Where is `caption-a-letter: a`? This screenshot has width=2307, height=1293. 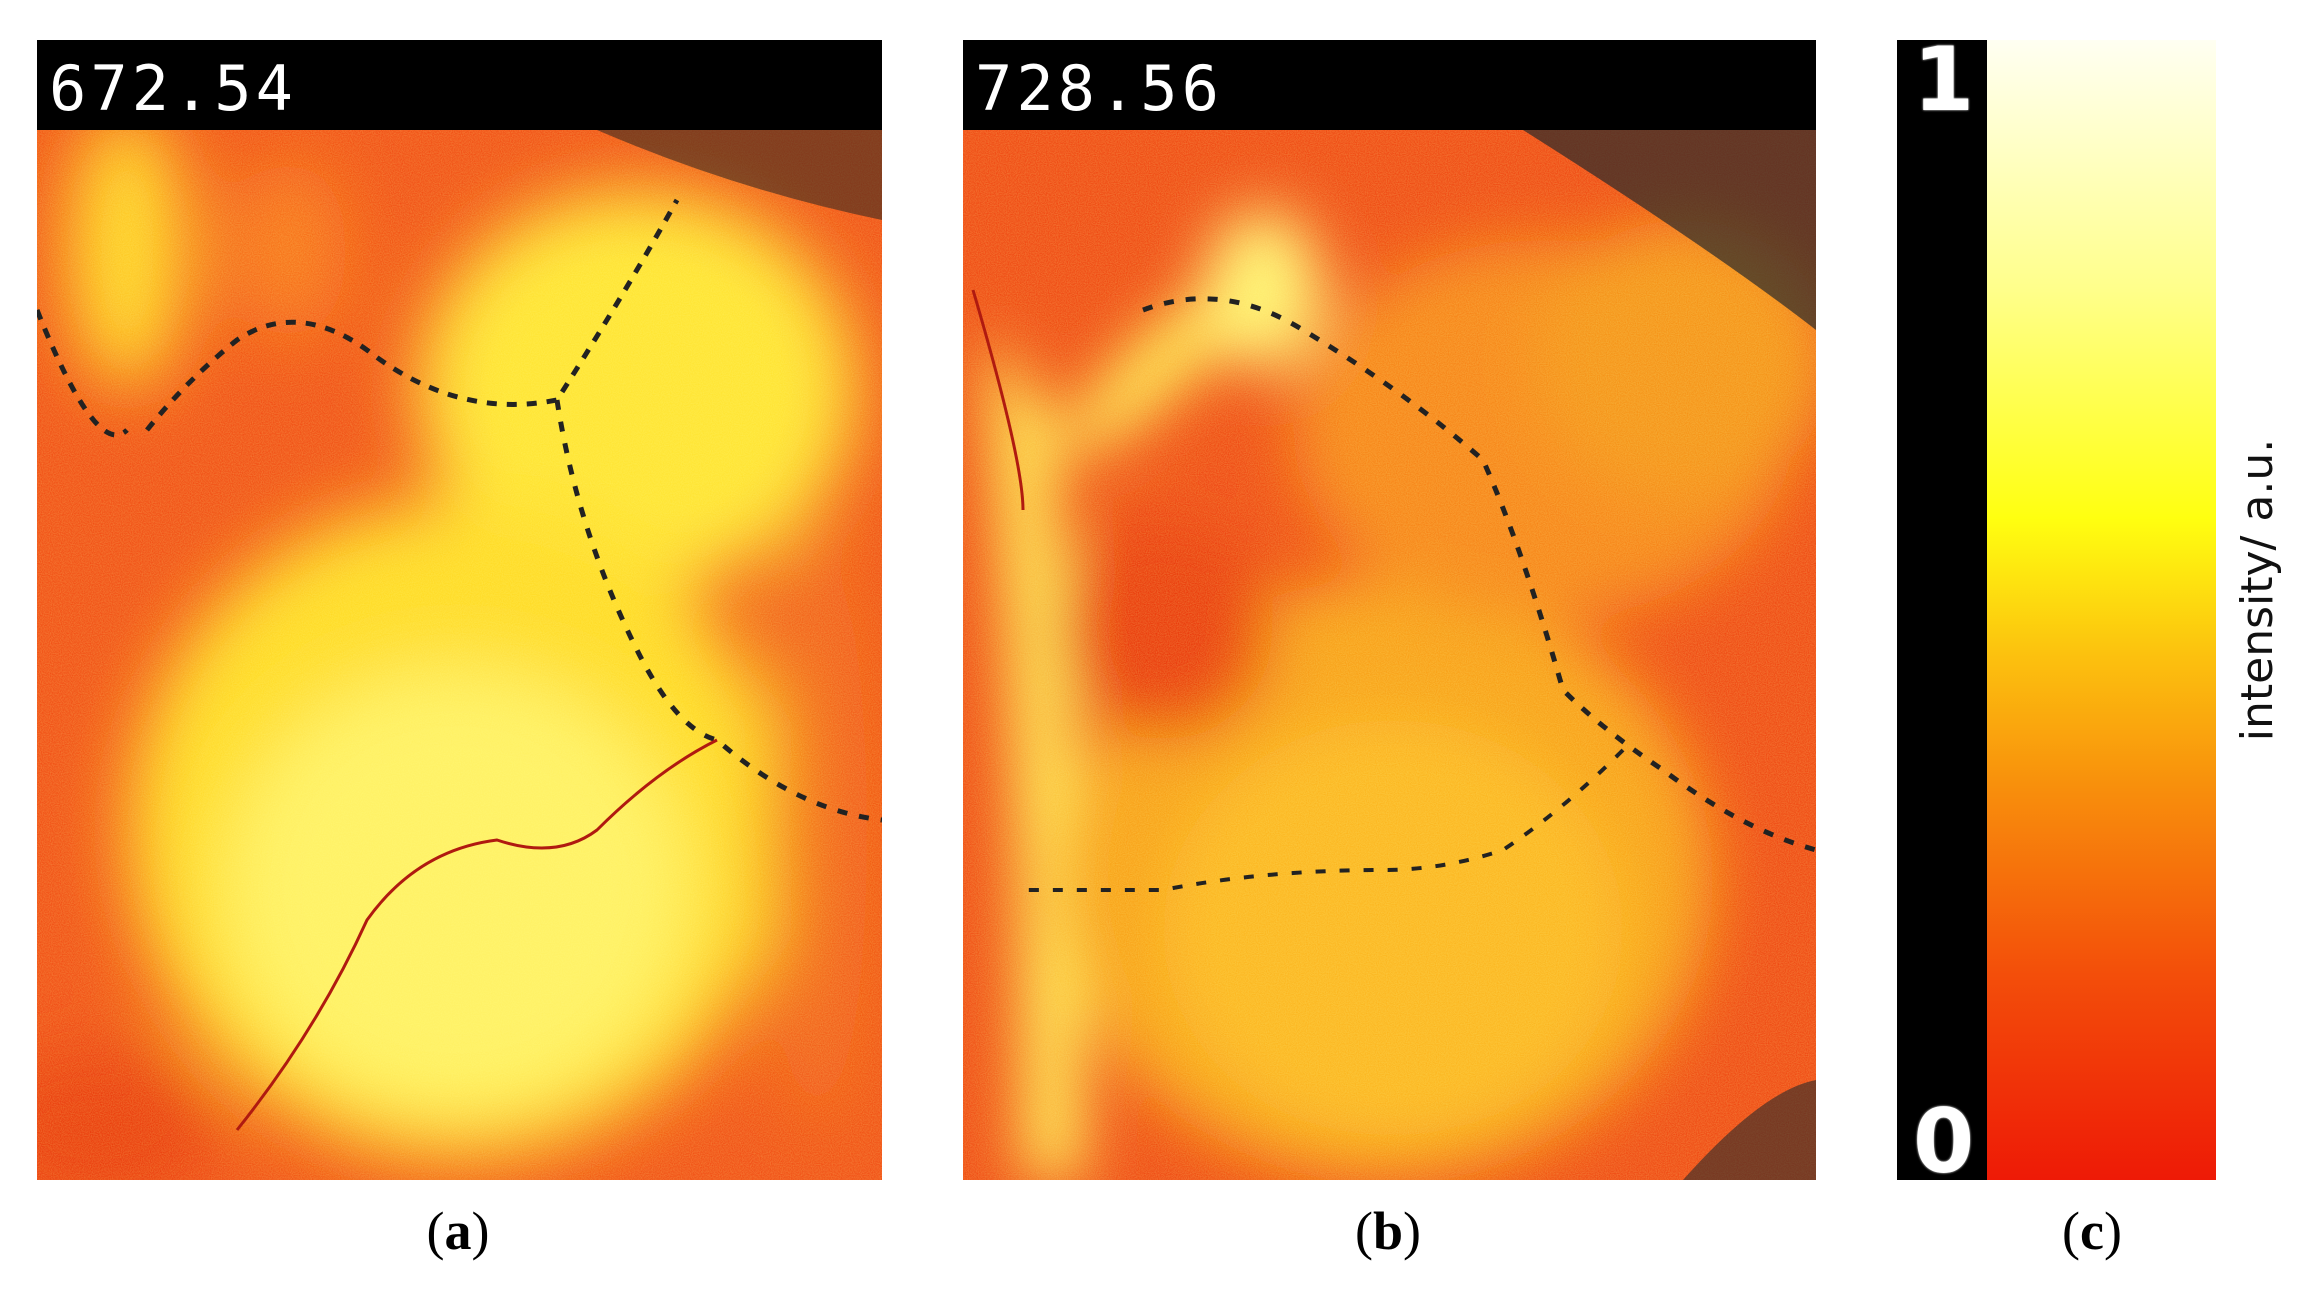 caption-a-letter: a is located at coordinates (458, 1231).